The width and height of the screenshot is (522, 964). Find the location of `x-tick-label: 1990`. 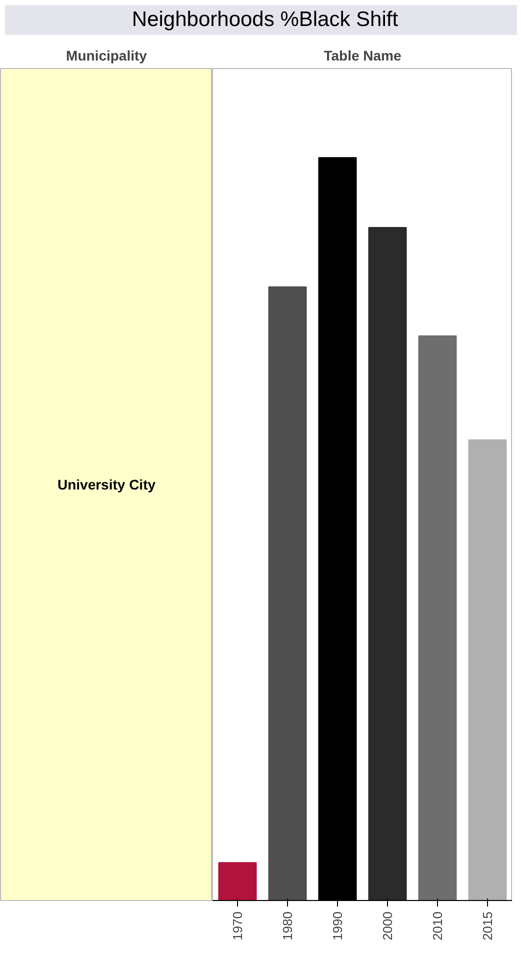

x-tick-label: 1990 is located at coordinates (337, 926).